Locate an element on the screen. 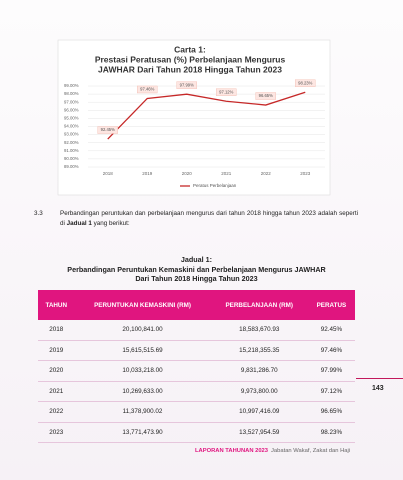 The width and height of the screenshot is (403, 480). cell: 2019 is located at coordinates (56, 350).